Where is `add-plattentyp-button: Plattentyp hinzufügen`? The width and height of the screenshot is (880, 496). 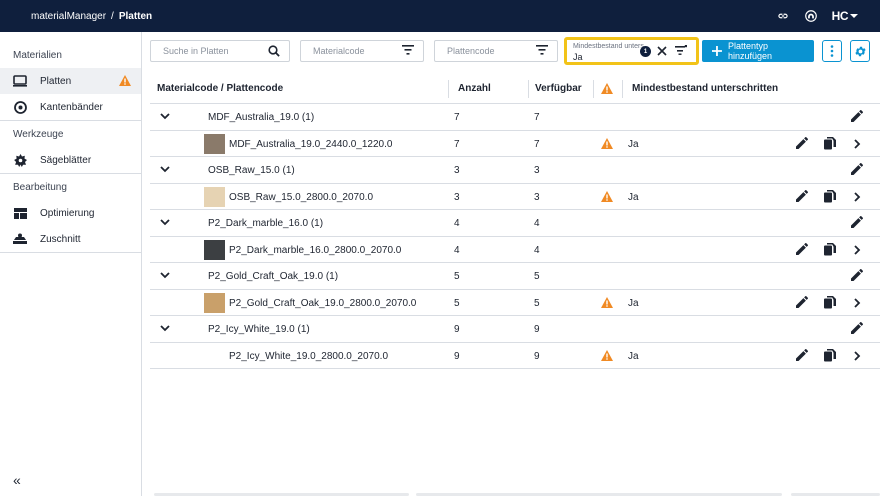 add-plattentyp-button: Plattentyp hinzufügen is located at coordinates (758, 51).